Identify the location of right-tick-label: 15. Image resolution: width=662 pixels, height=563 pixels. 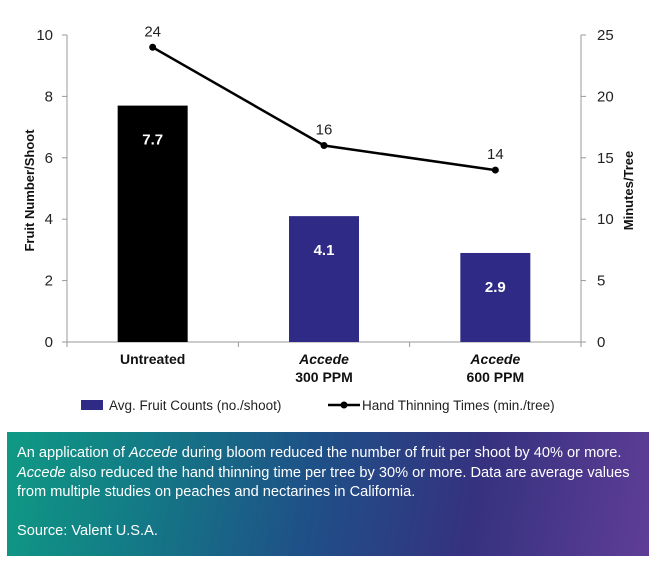
(605, 158).